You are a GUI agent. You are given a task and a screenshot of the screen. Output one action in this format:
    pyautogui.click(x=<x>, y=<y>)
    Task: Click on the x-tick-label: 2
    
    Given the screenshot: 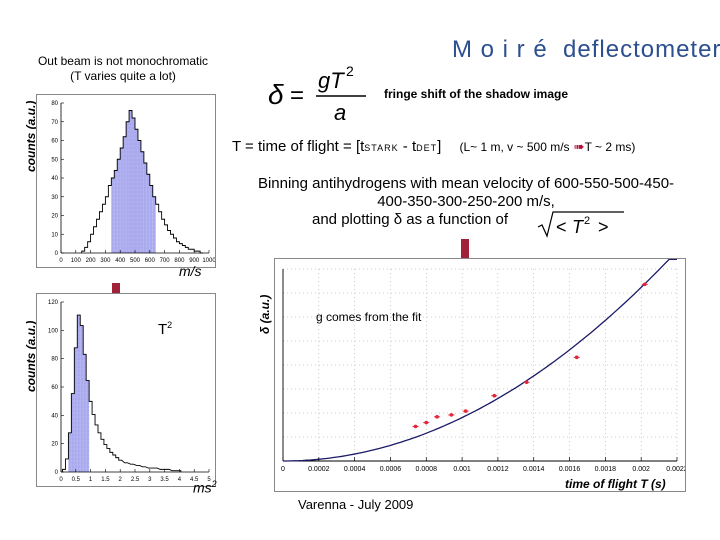 What is the action you would take?
    pyautogui.click(x=121, y=480)
    